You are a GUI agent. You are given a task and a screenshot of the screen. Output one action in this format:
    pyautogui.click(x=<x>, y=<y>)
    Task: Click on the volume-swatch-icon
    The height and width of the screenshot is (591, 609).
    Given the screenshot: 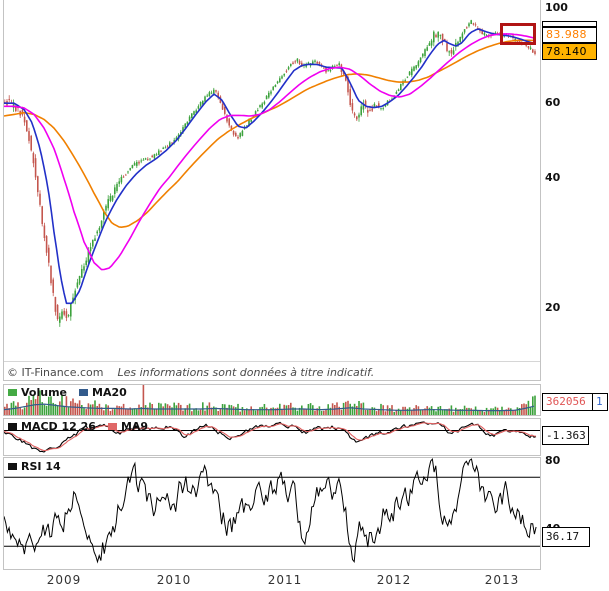 What is the action you would take?
    pyautogui.click(x=12, y=392)
    